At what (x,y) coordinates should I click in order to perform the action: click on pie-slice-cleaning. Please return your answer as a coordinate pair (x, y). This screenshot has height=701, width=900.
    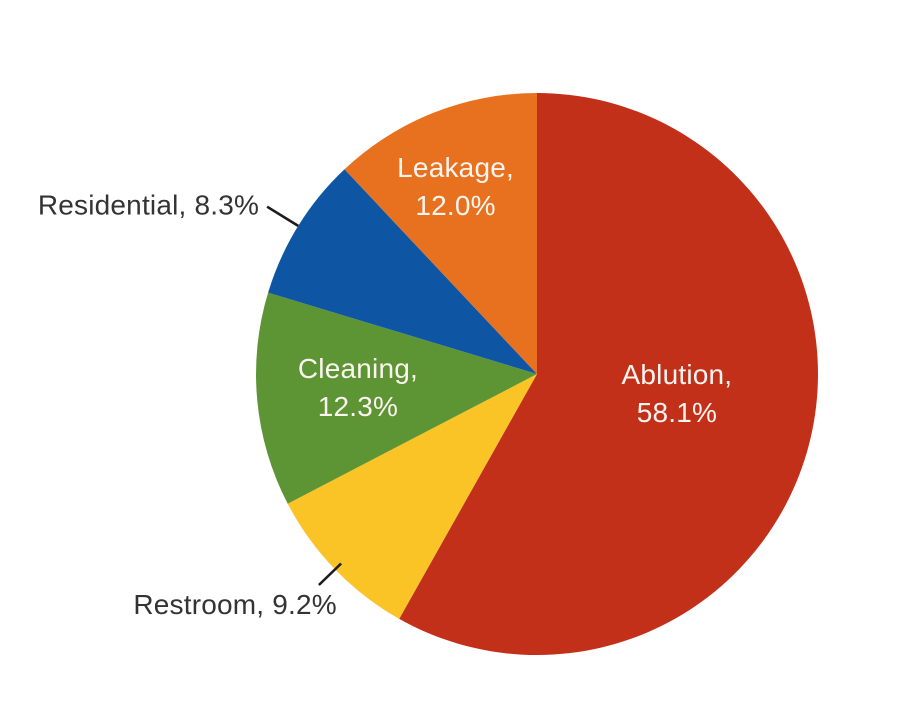
    Looking at the image, I should click on (396, 398).